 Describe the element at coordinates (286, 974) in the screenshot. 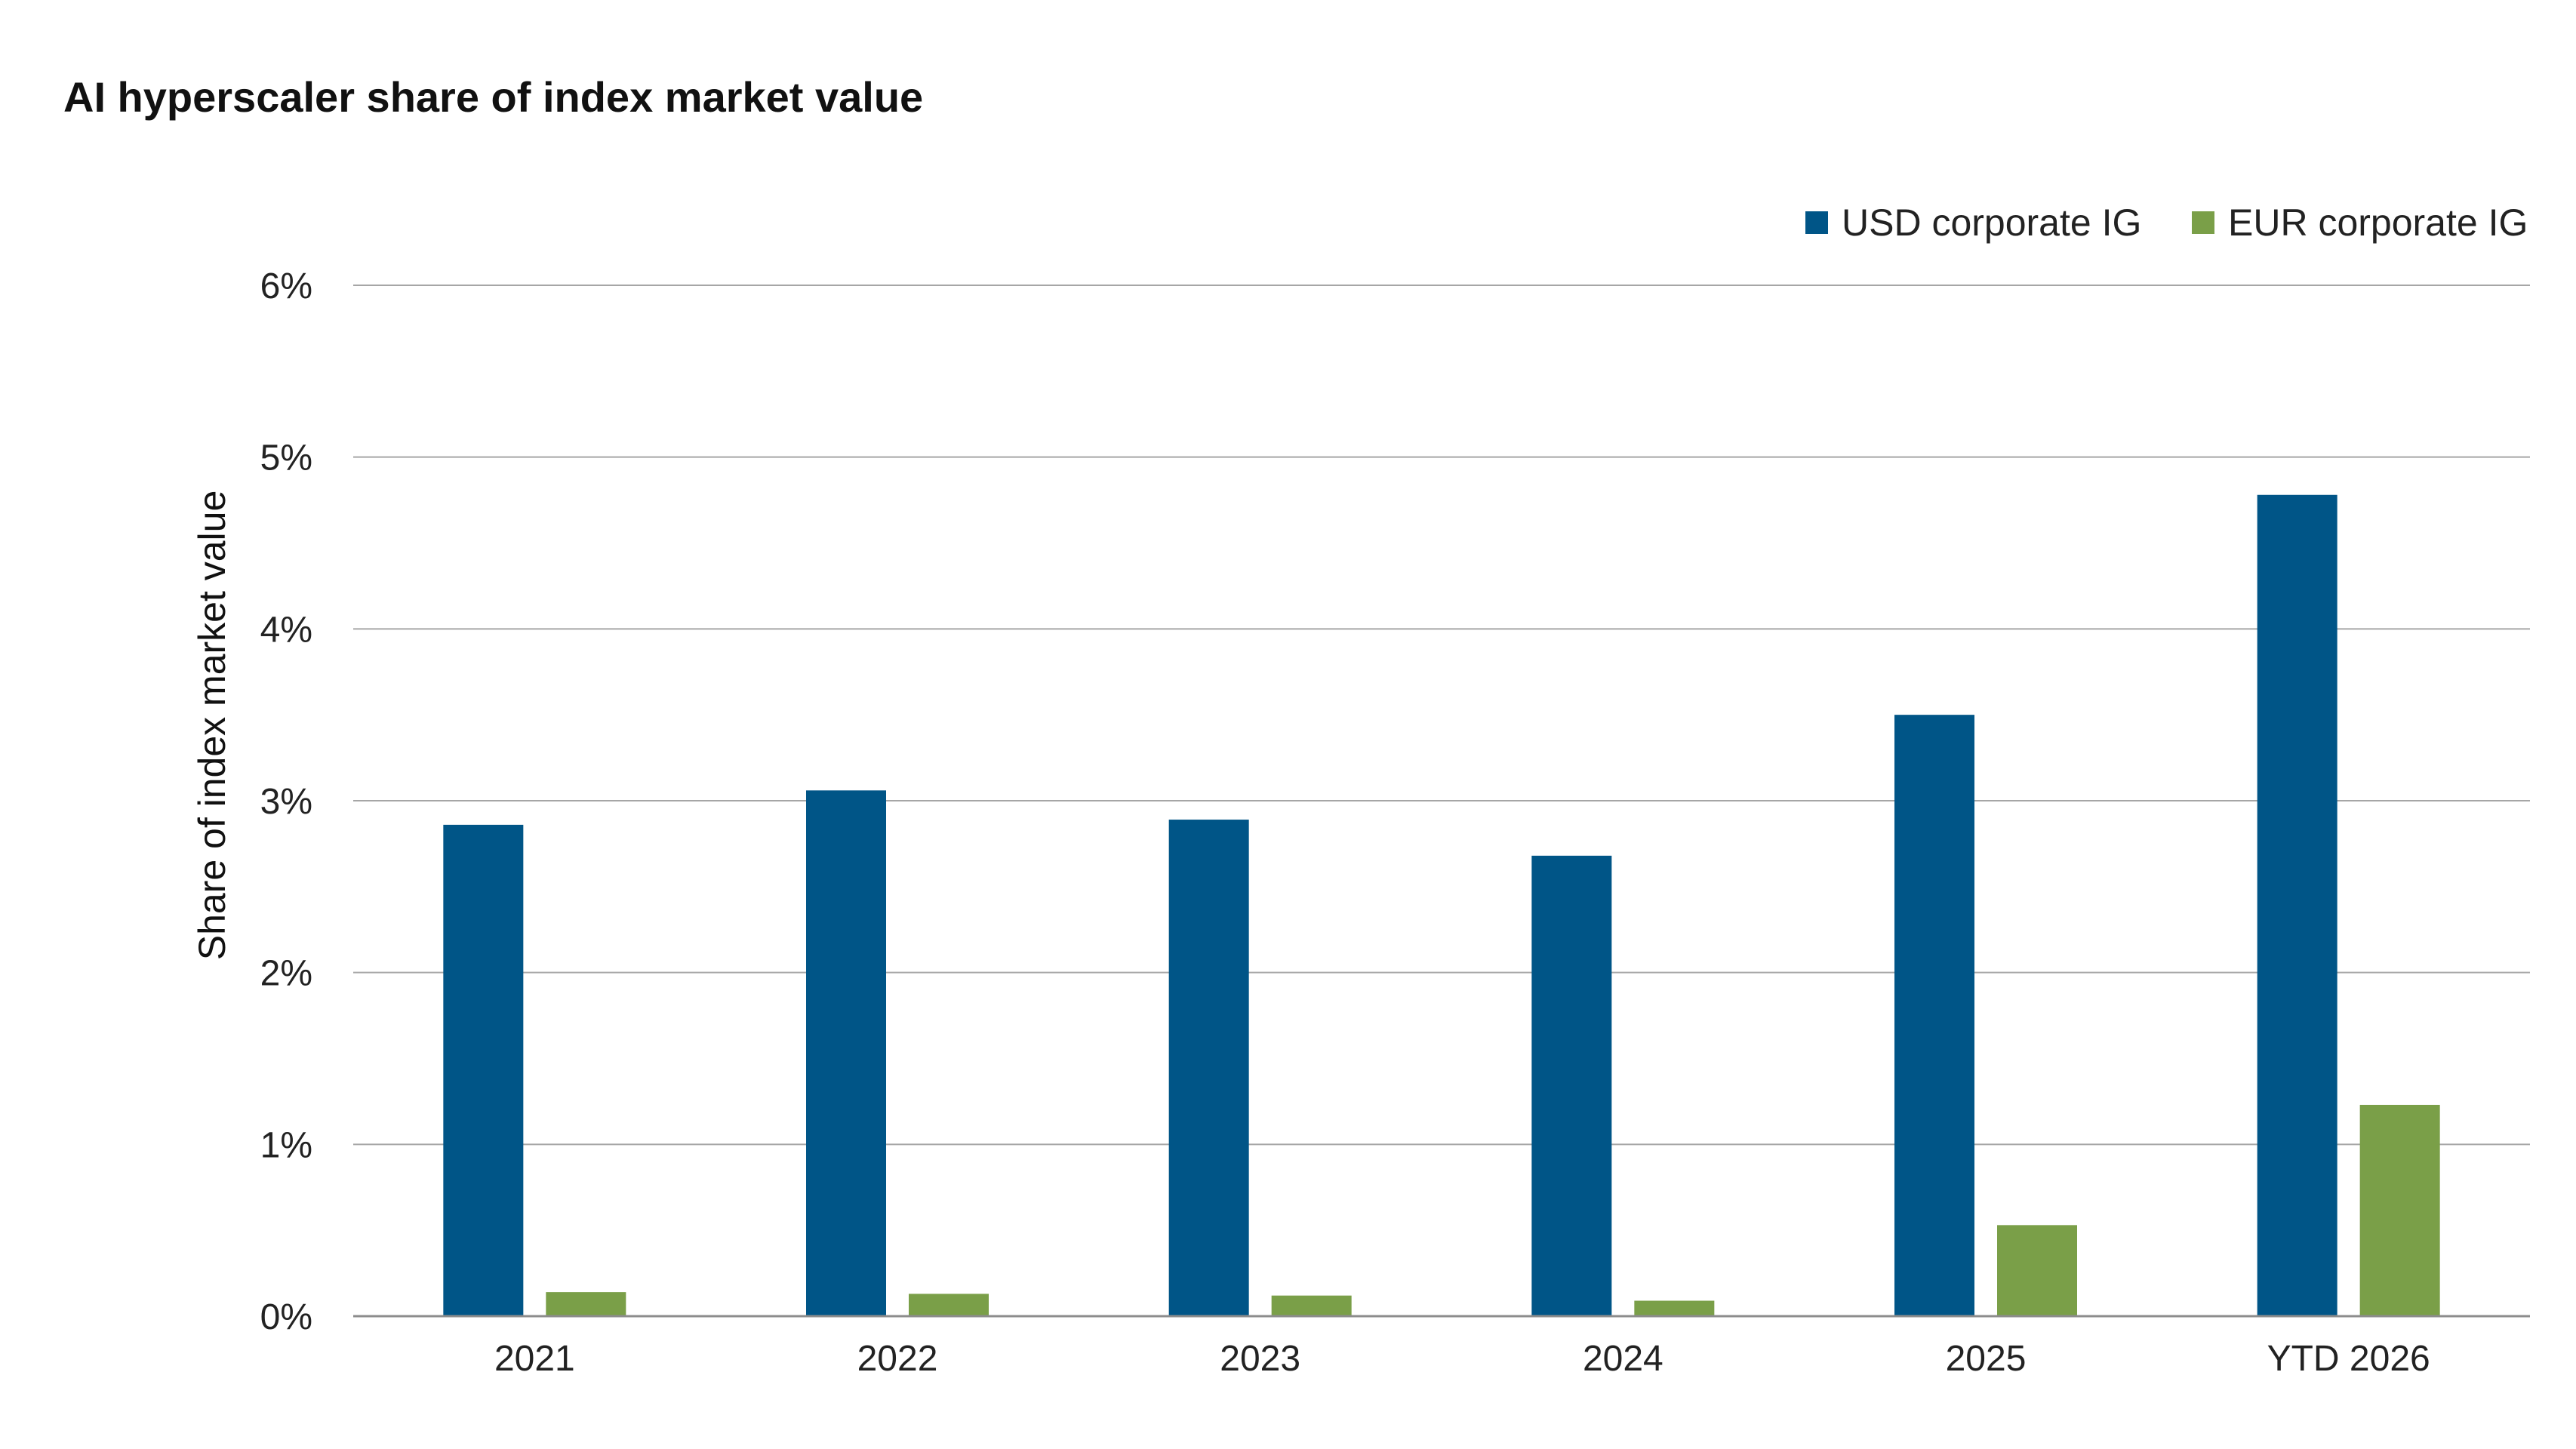

I see `y-tick-label: 2%` at that location.